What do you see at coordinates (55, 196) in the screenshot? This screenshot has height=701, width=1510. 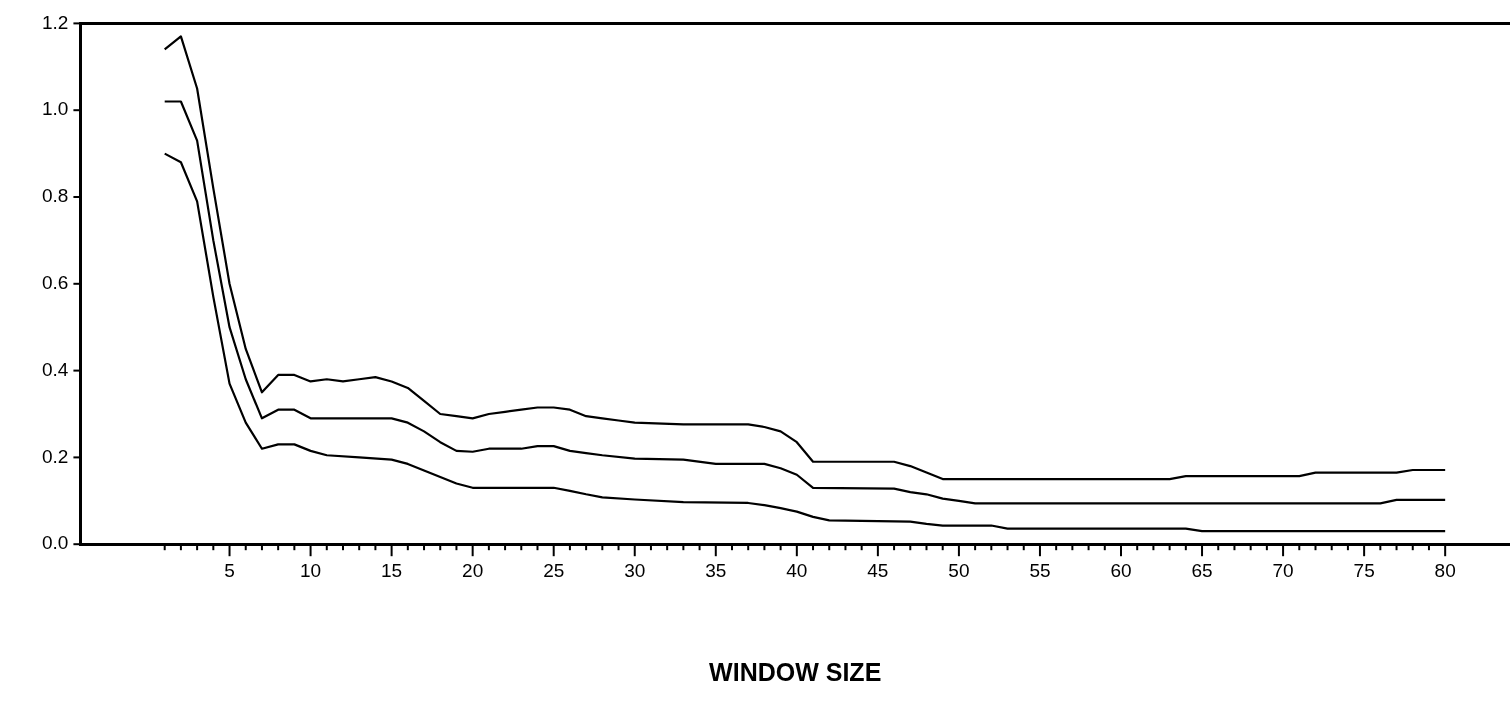 I see `y-tick-label: 0.8` at bounding box center [55, 196].